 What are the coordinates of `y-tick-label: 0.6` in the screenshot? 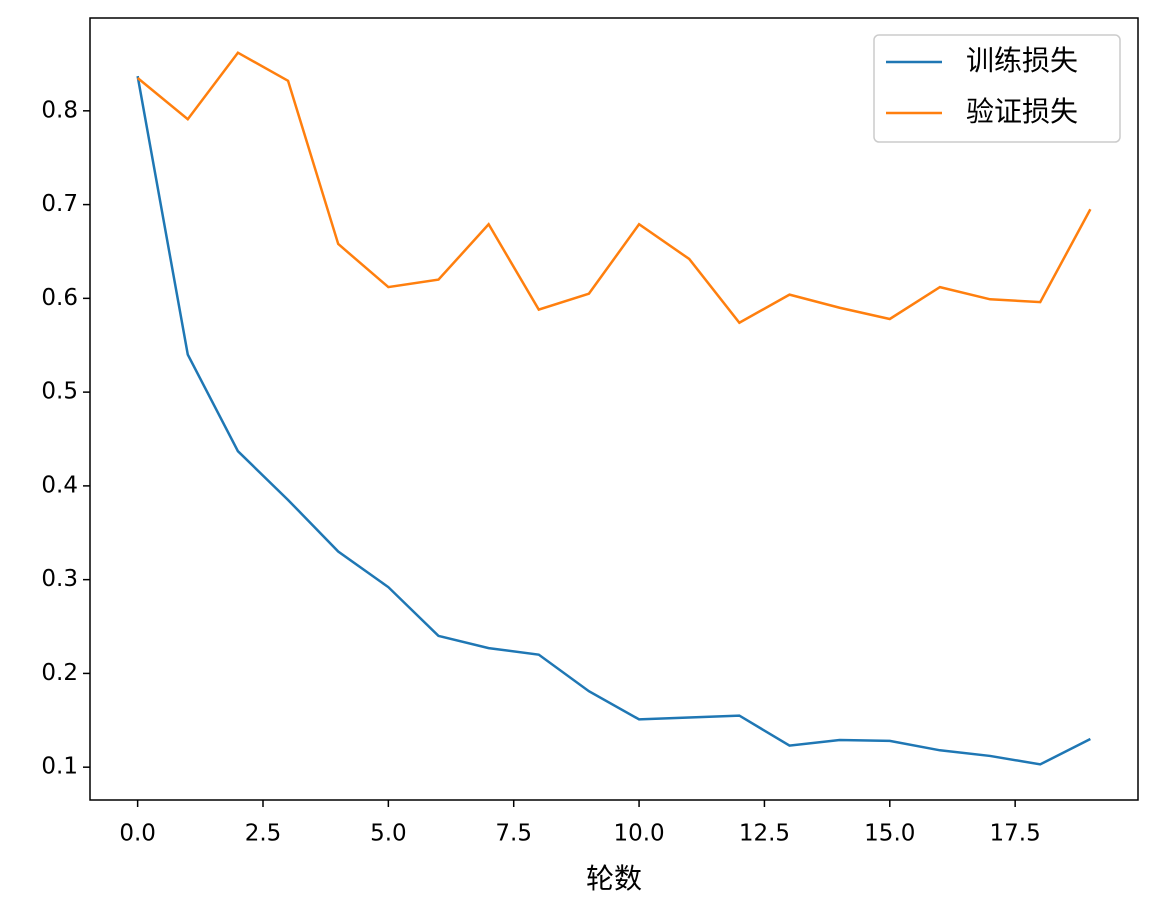 It's located at (59, 298).